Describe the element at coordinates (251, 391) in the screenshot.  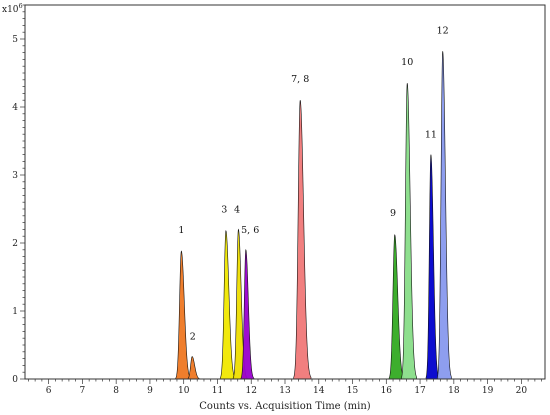
I see `x-tick-label: 12` at that location.